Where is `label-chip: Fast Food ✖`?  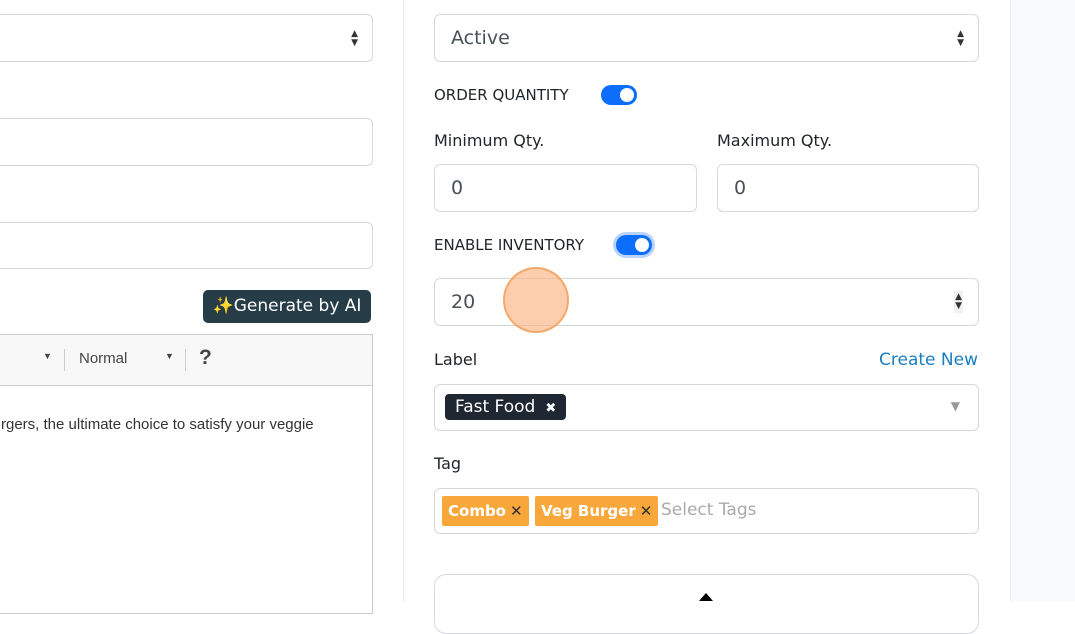 label-chip: Fast Food ✖ is located at coordinates (506, 407).